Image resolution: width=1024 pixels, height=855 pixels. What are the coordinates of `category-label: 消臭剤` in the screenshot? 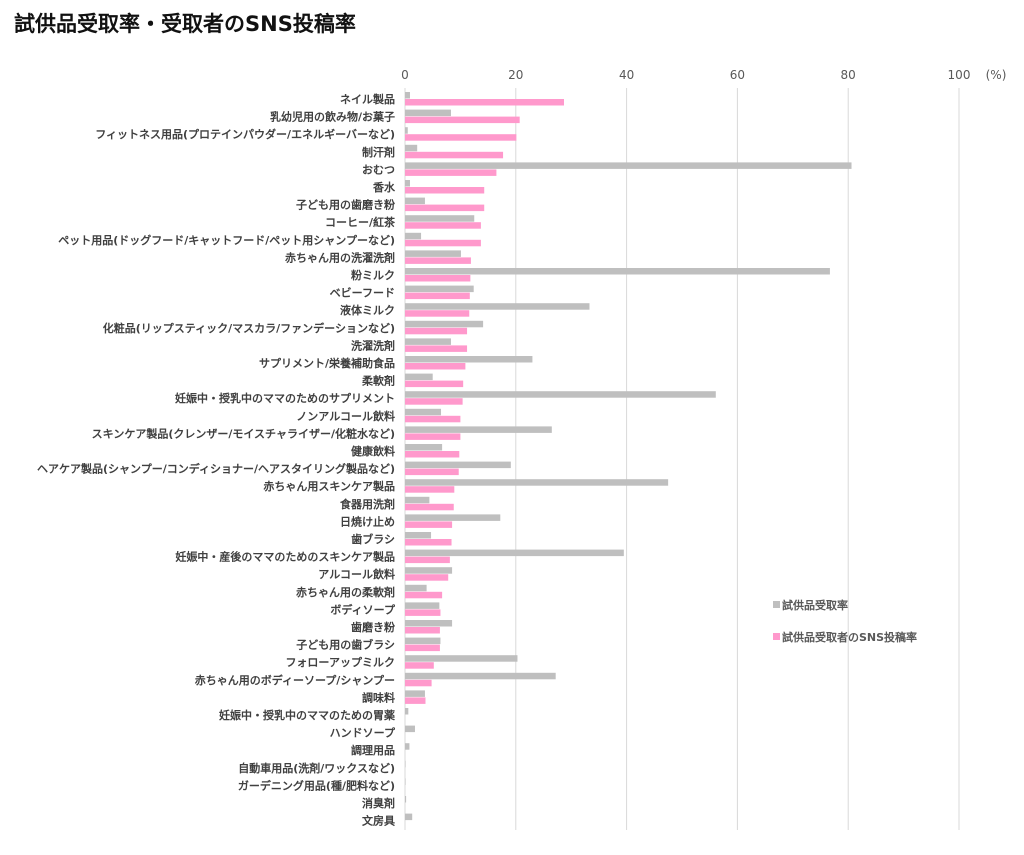 It's located at (378, 803).